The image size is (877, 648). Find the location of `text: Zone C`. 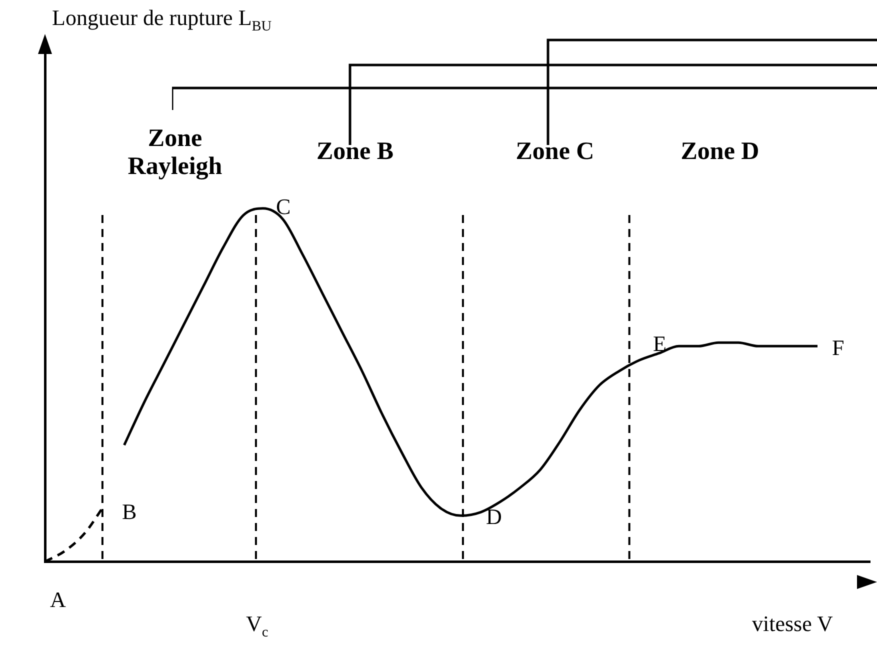

text: Zone C is located at coordinates (555, 152).